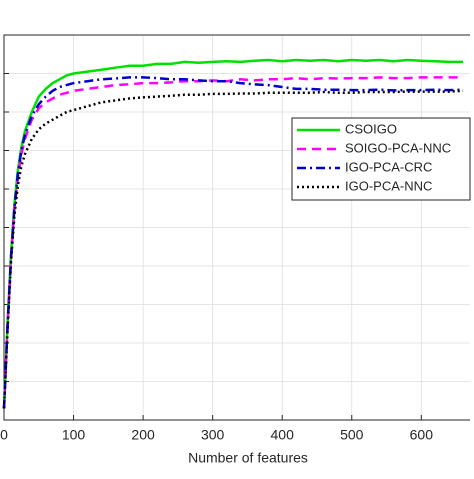 The width and height of the screenshot is (474, 479). Describe the element at coordinates (388, 166) in the screenshot. I see `legend-label: IGO-PCA-CRC` at that location.